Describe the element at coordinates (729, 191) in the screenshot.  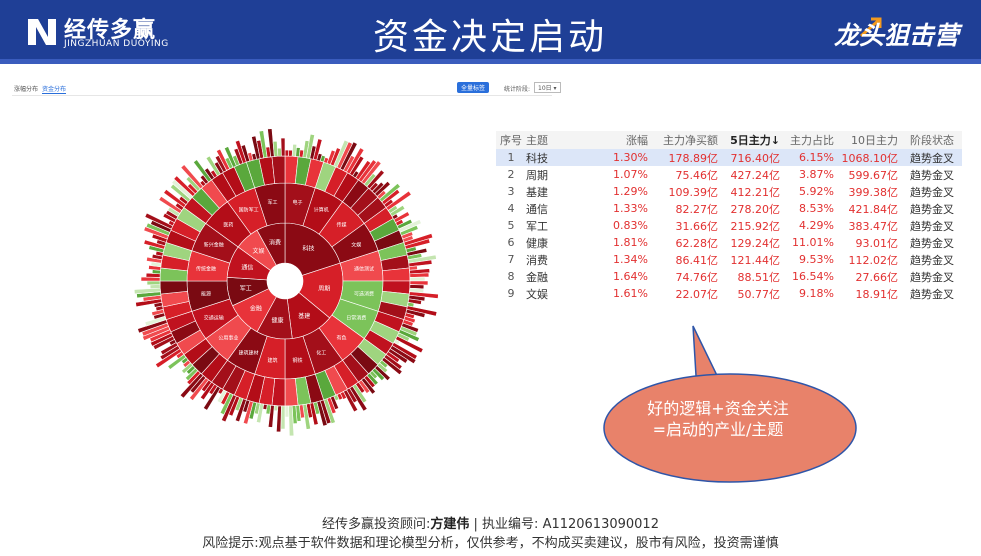
I see `table-row: 3 基建 1.29% 109.39亿 412.21亿 5.92% 399.38亿 趋势金叉` at that location.